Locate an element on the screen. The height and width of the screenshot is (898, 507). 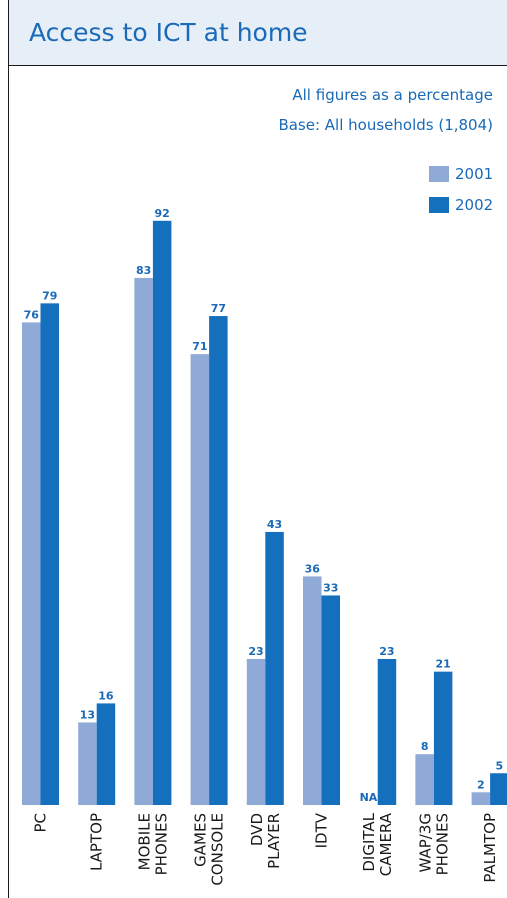
category-label-laptop: LAPTOP is located at coordinates (97, 842).